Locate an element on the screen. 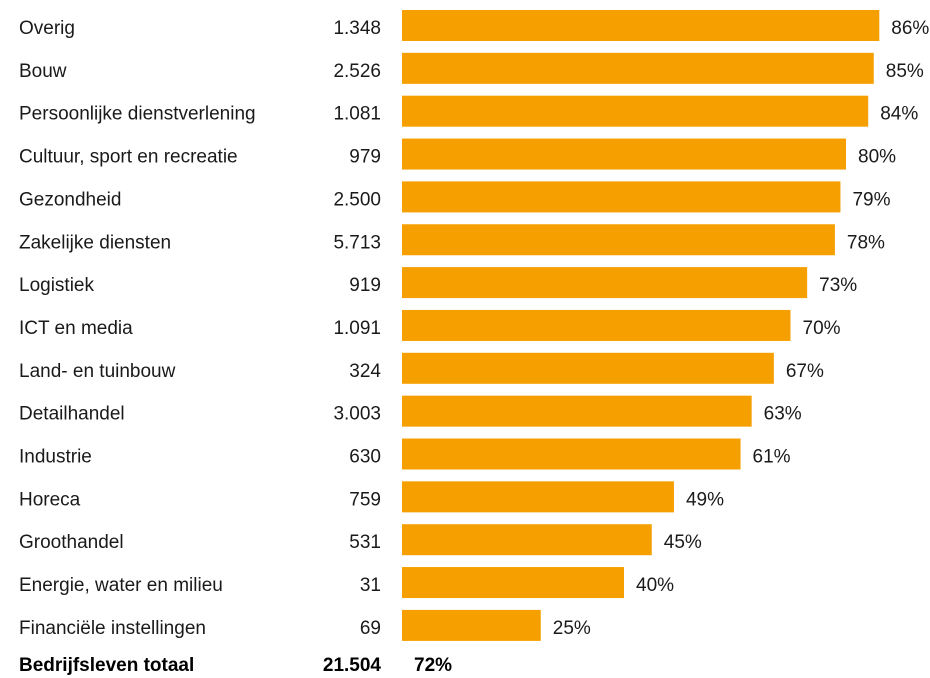 This screenshot has width=930, height=678. count-label: 3.003 is located at coordinates (357, 414).